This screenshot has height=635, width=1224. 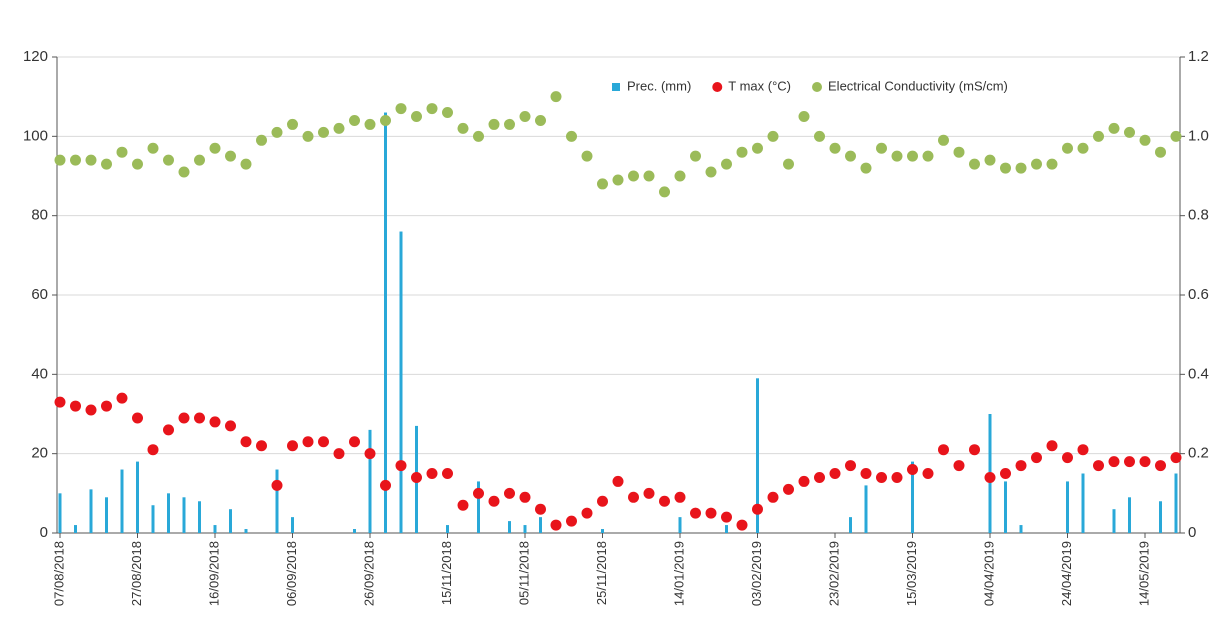 I want to click on legend-swatch, so click(x=717, y=87).